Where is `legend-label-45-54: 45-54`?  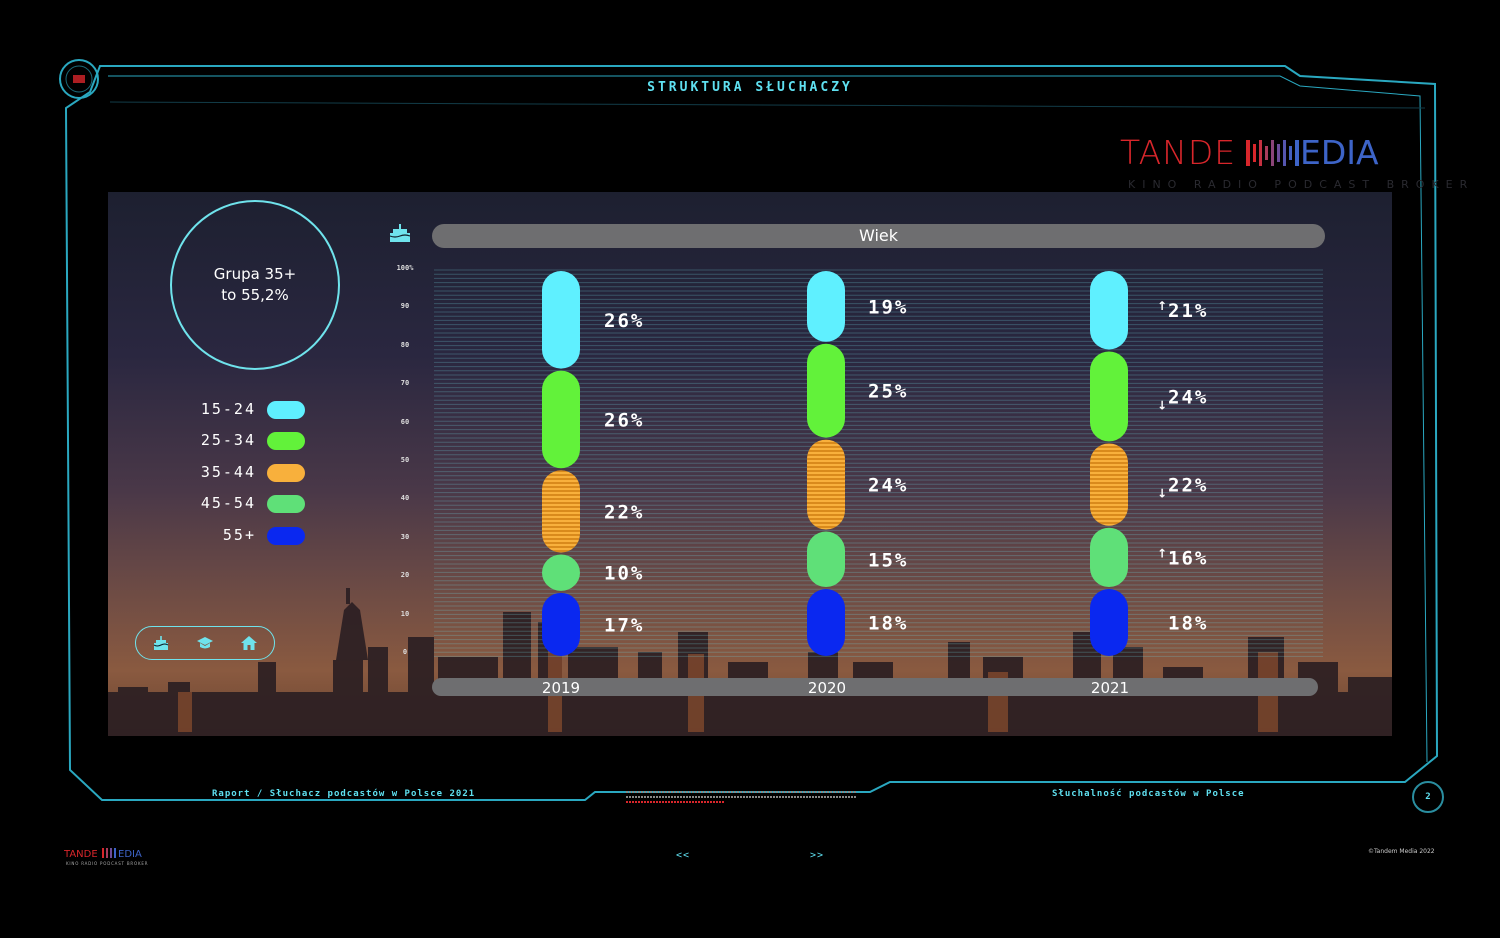 legend-label-45-54: 45-54 is located at coordinates (228, 503).